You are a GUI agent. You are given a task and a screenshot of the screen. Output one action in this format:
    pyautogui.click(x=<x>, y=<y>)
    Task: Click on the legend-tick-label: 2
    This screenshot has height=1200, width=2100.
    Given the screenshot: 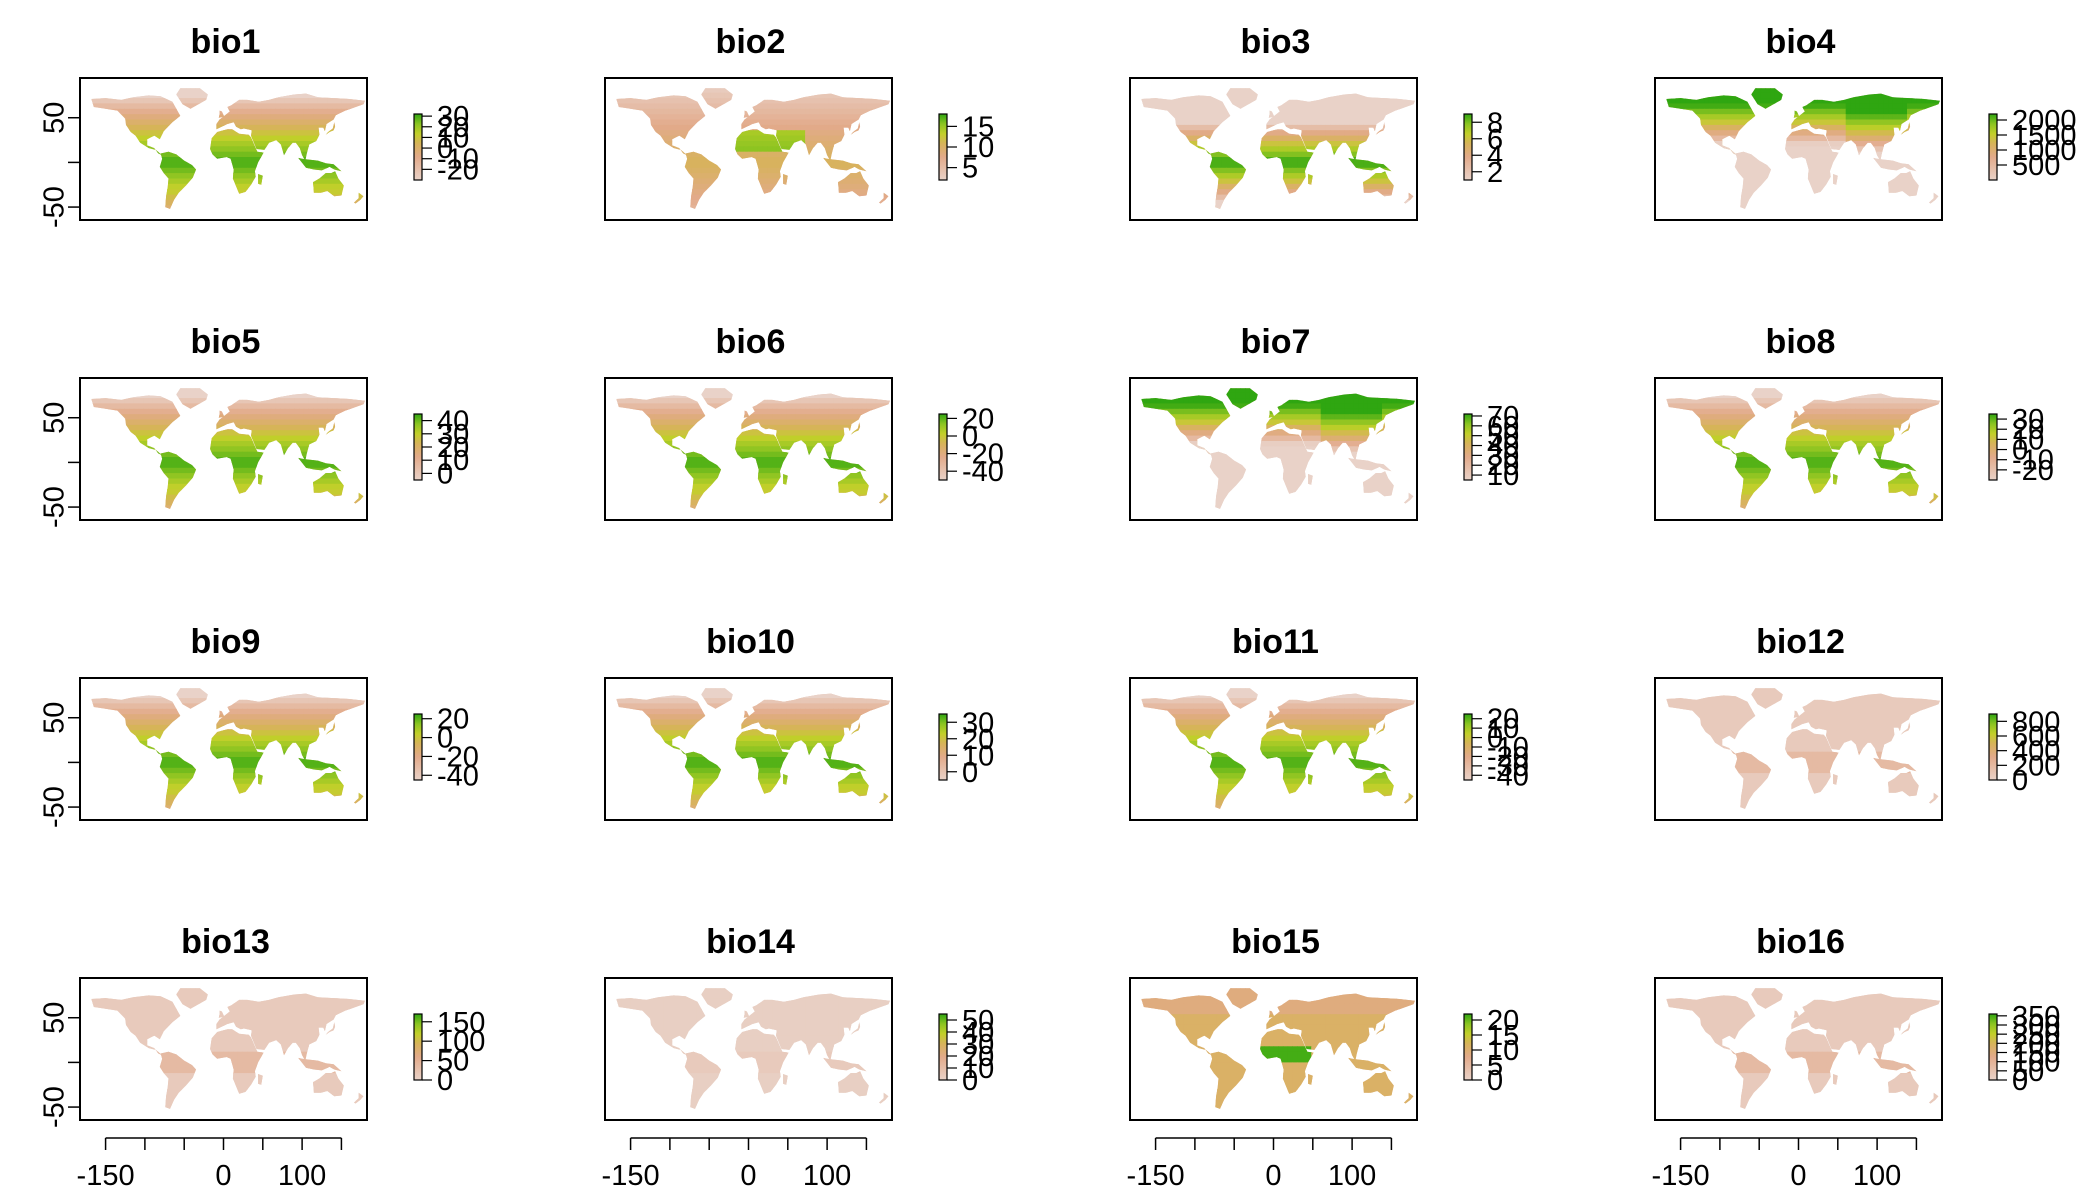 What is the action you would take?
    pyautogui.click(x=1495, y=173)
    